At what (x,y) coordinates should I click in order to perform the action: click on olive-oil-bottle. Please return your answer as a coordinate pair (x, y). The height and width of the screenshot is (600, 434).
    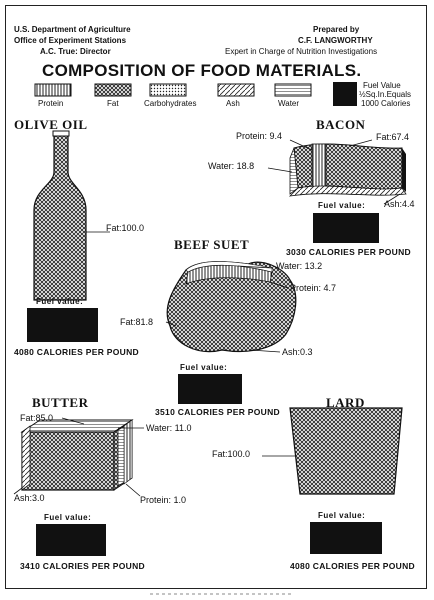
    Looking at the image, I should click on (60, 217).